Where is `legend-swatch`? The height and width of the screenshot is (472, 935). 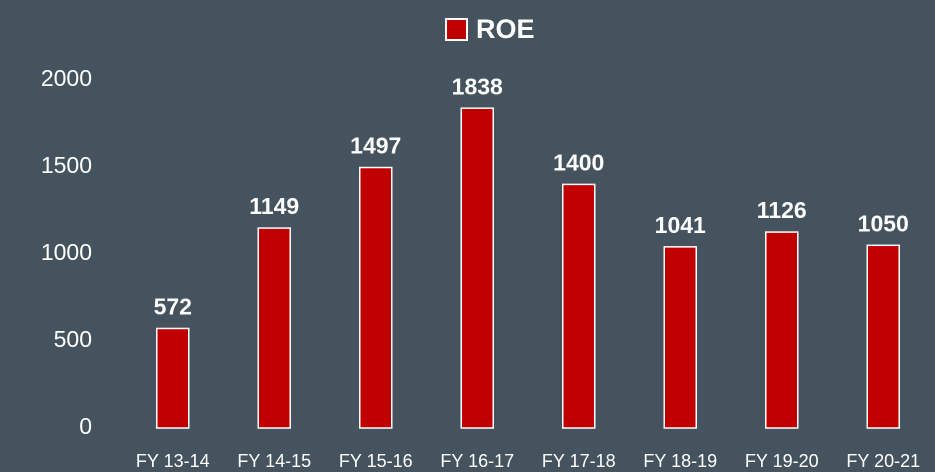
legend-swatch is located at coordinates (456, 29).